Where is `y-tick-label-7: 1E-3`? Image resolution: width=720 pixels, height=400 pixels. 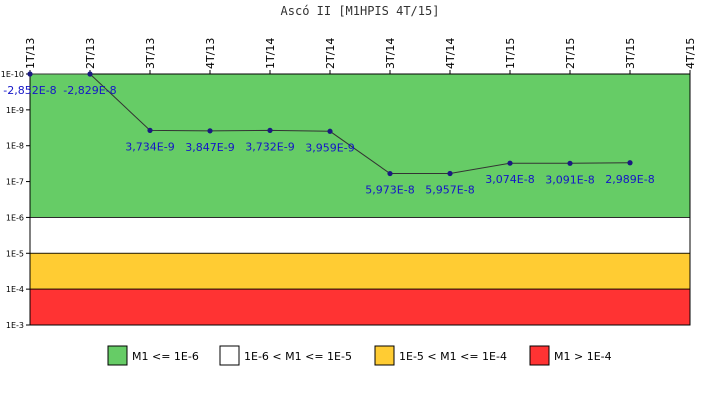
y-tick-label-7: 1E-3 is located at coordinates (15, 325).